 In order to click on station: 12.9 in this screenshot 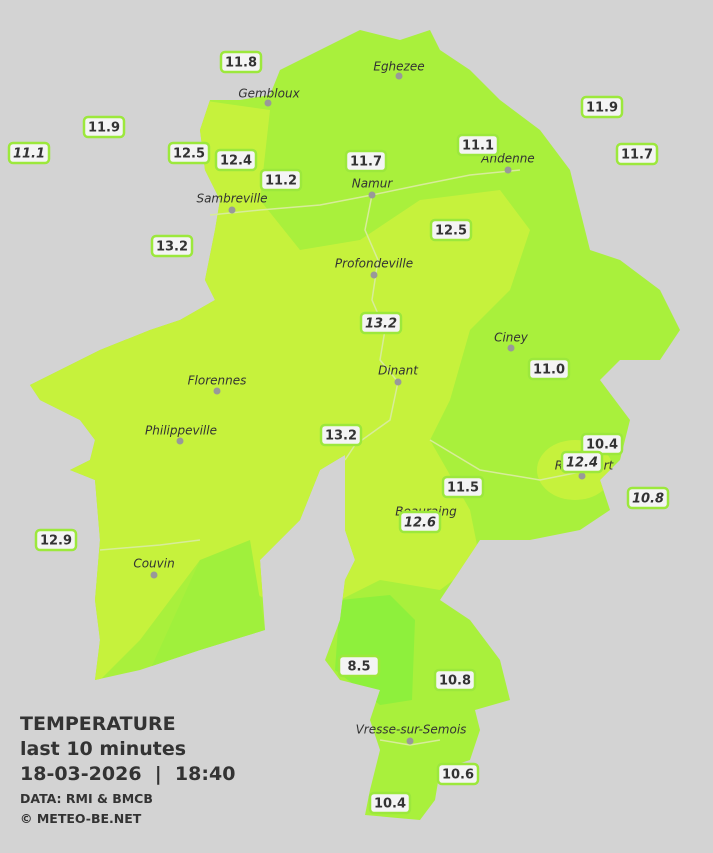, I will do `click(56, 540)`.